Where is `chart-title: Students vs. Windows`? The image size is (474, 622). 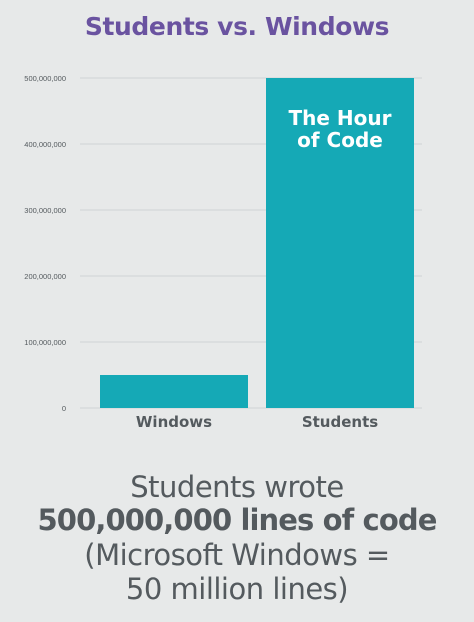 chart-title: Students vs. Windows is located at coordinates (237, 26).